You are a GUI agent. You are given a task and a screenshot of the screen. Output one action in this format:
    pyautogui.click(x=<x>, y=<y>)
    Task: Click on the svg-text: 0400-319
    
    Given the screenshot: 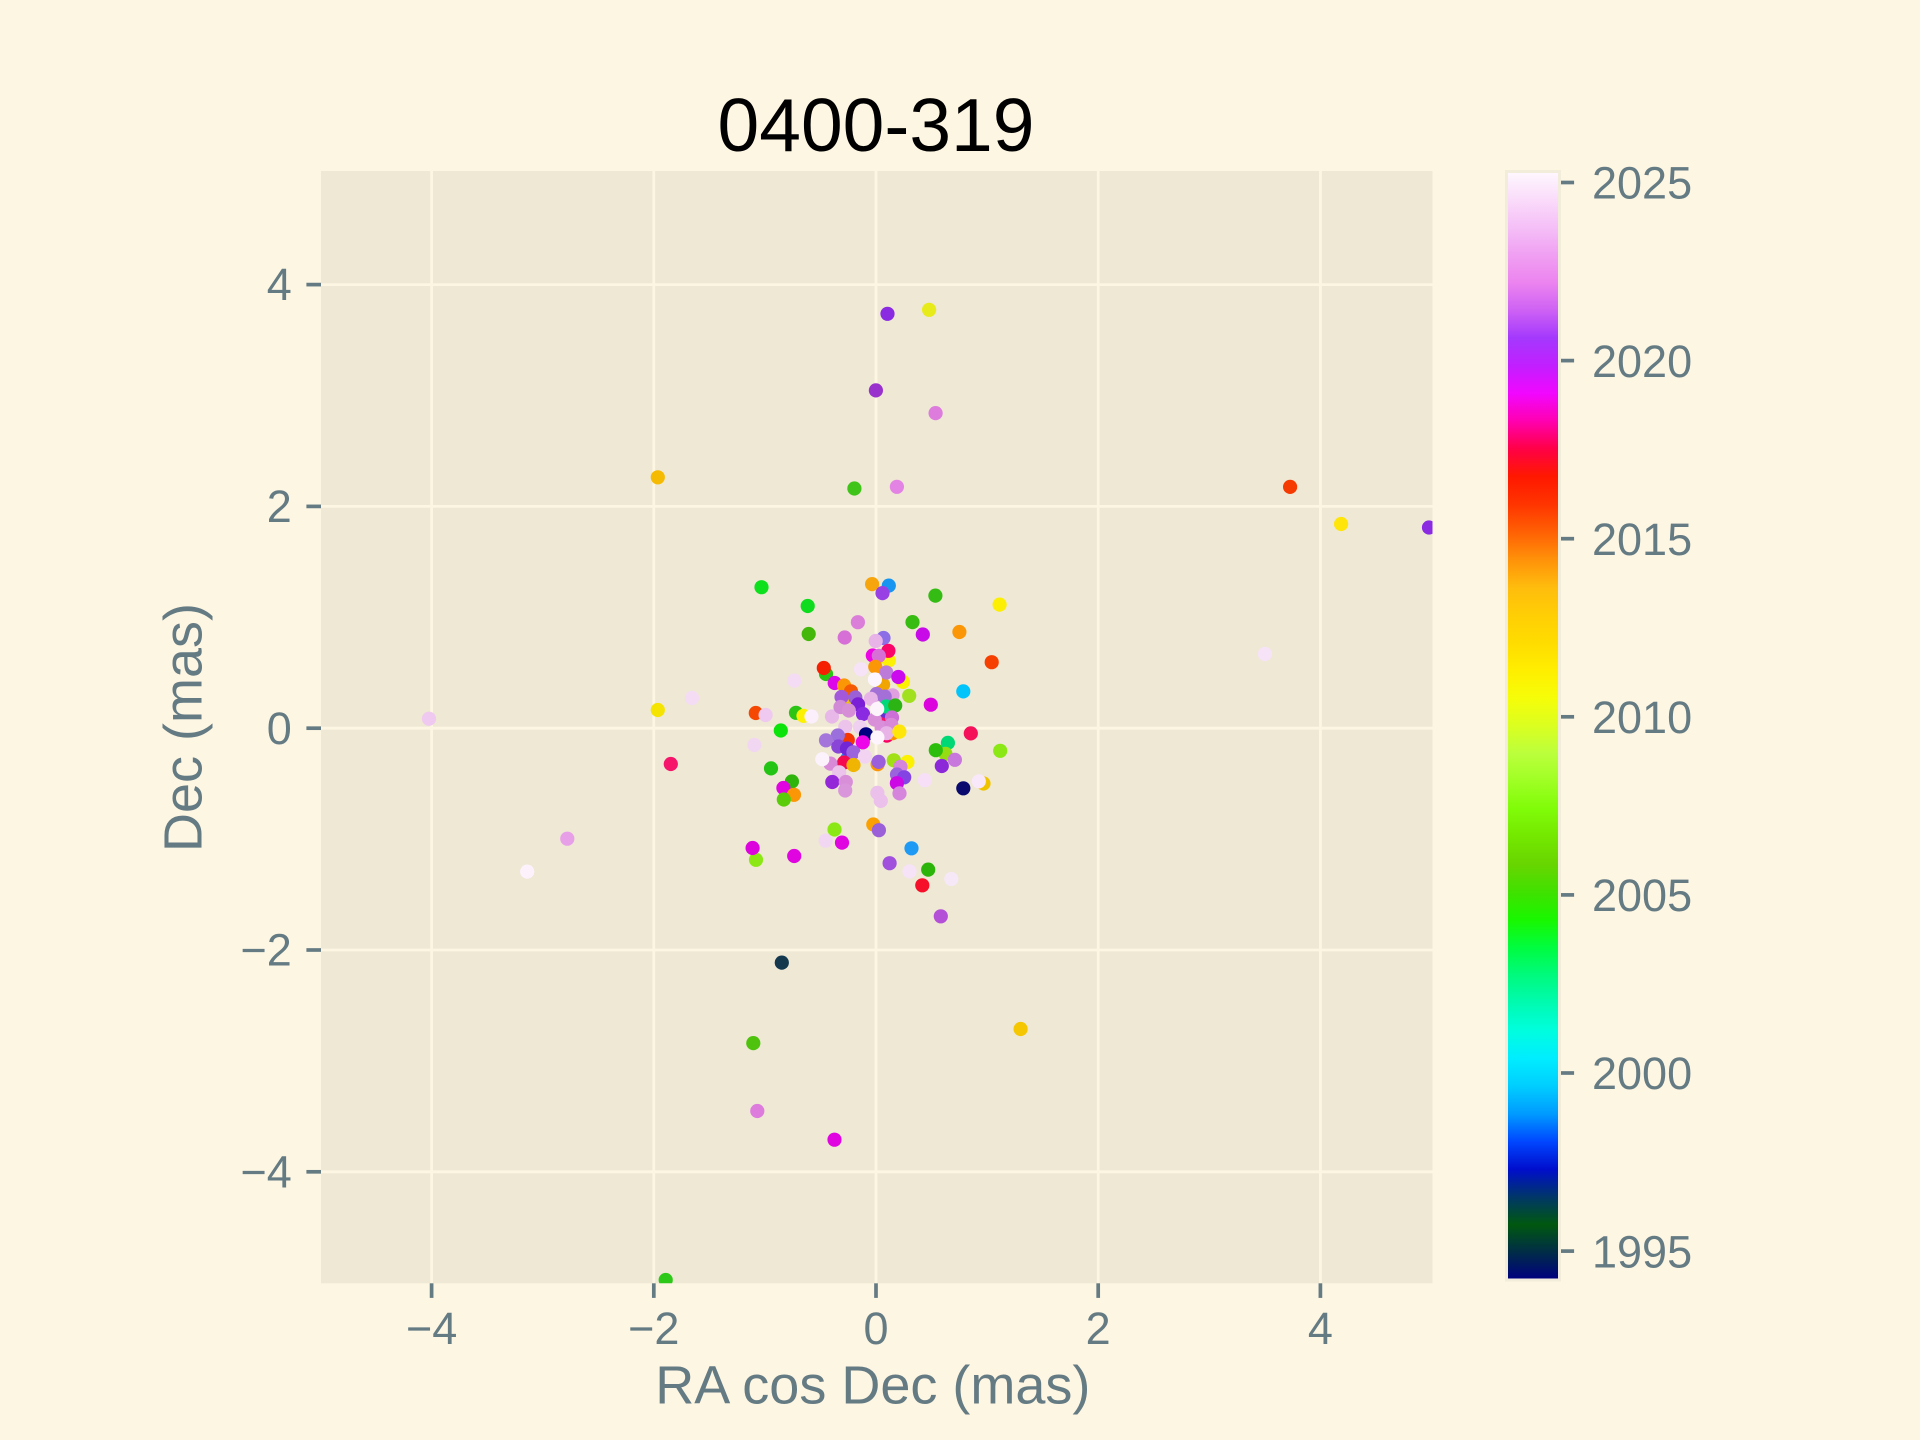 What is the action you would take?
    pyautogui.click(x=876, y=125)
    